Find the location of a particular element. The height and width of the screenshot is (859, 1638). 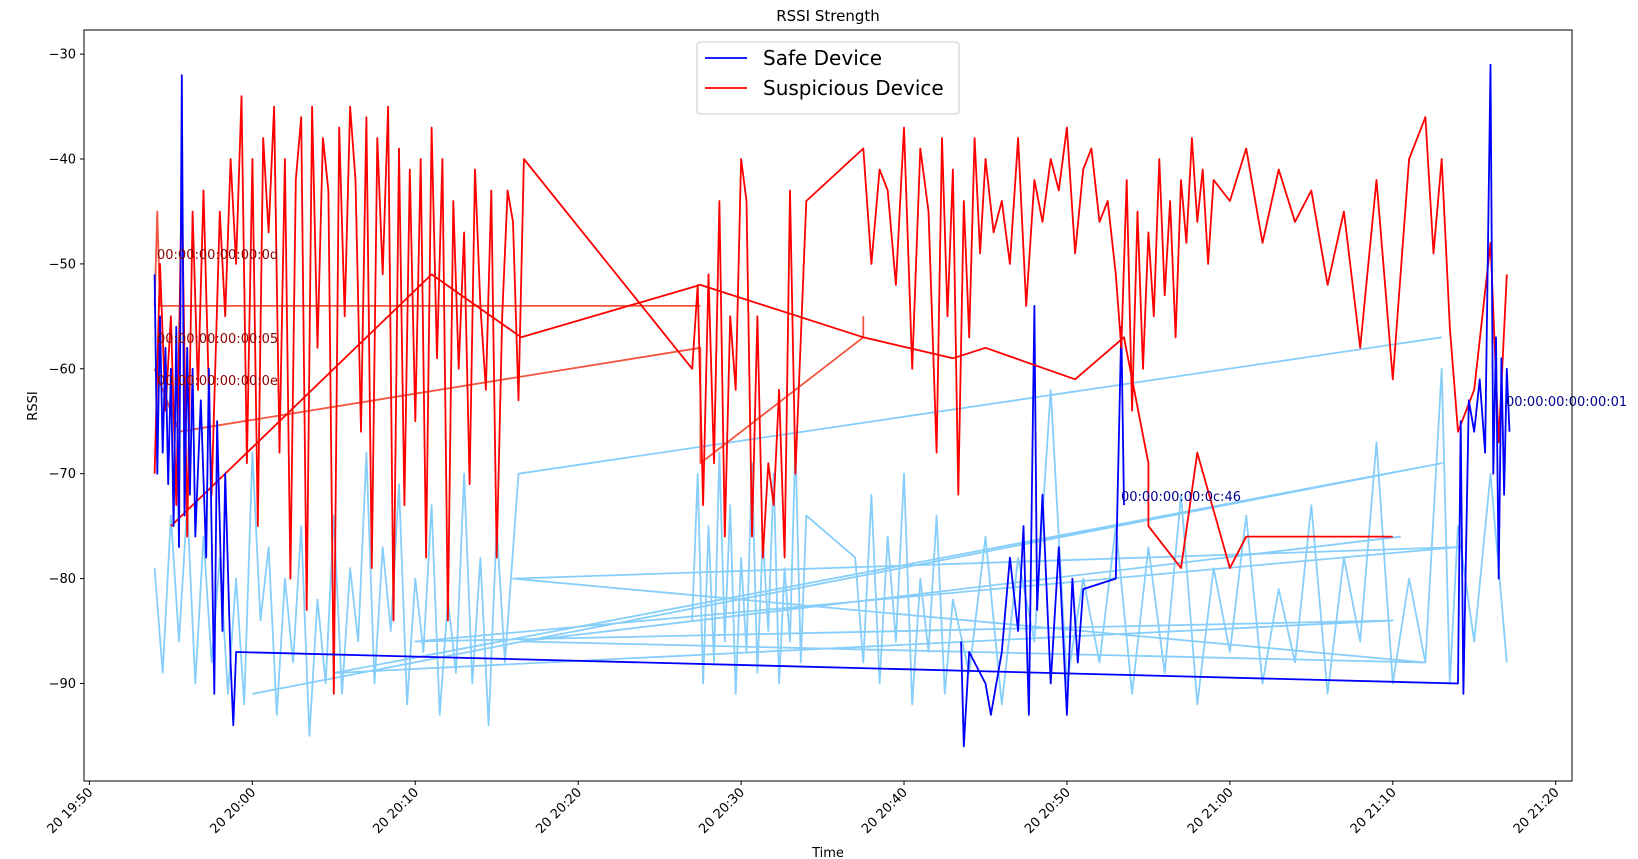

x-axis-label: Time is located at coordinates (827, 852).